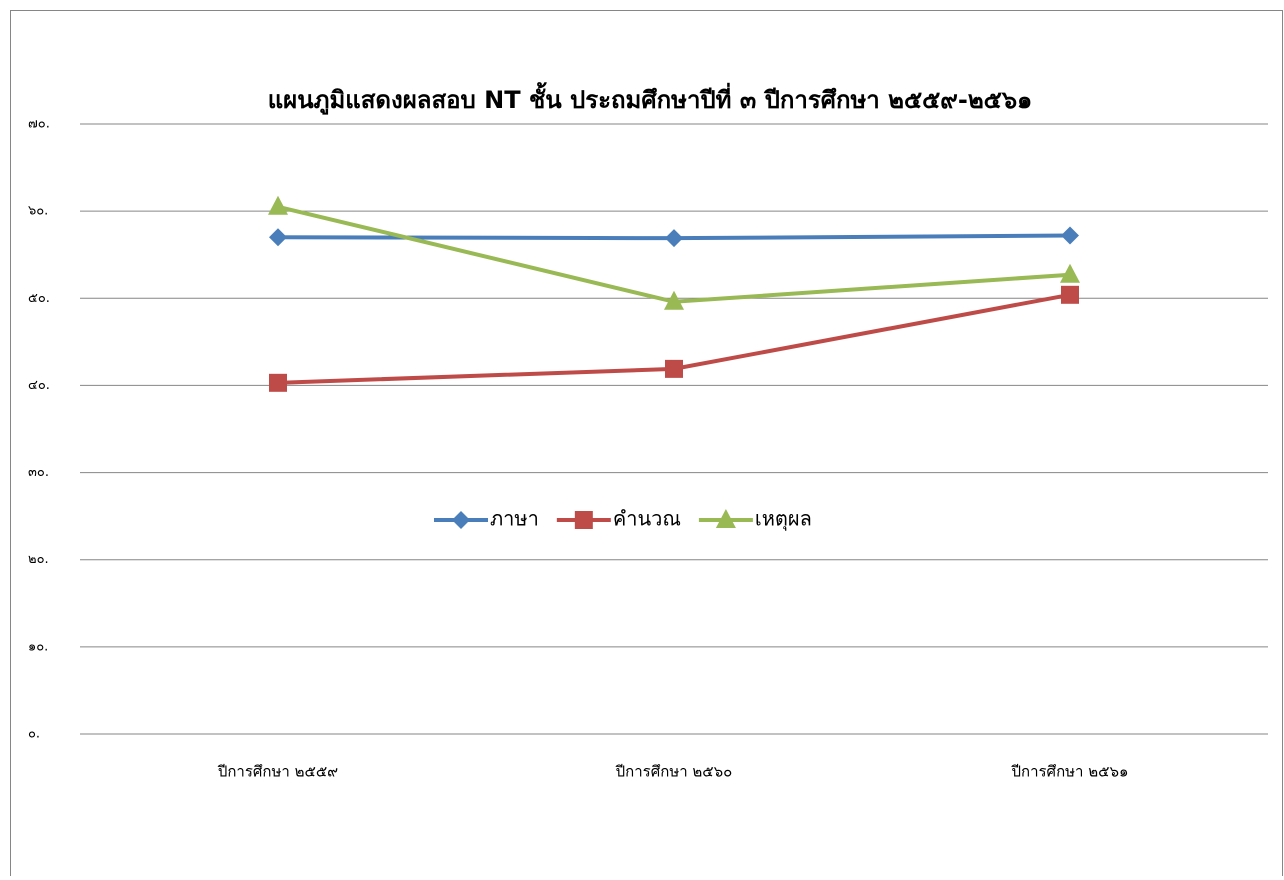 The width and height of the screenshot is (1284, 880). I want to click on x-tick-label: ปีการศึกษา ๒๕๕๙, so click(277, 772).